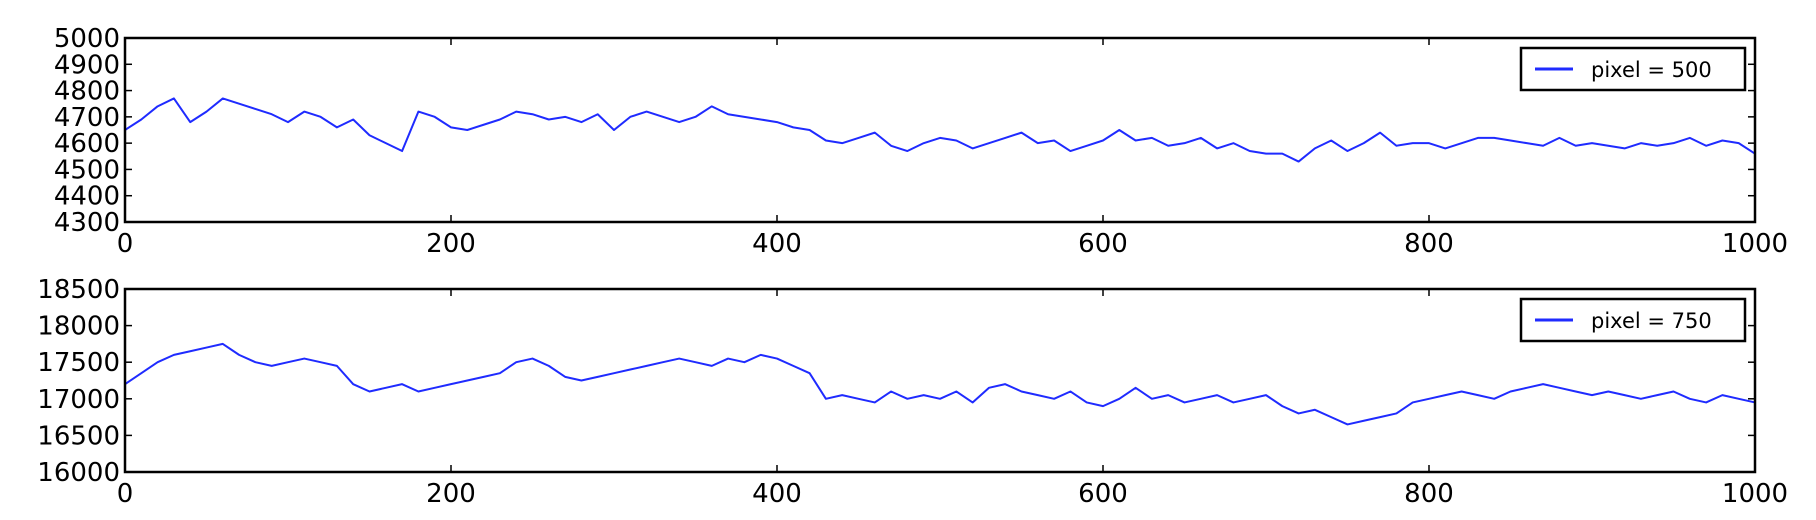 This screenshot has height=520, width=1816. I want to click on legend: pixel = 500, so click(1633, 69).